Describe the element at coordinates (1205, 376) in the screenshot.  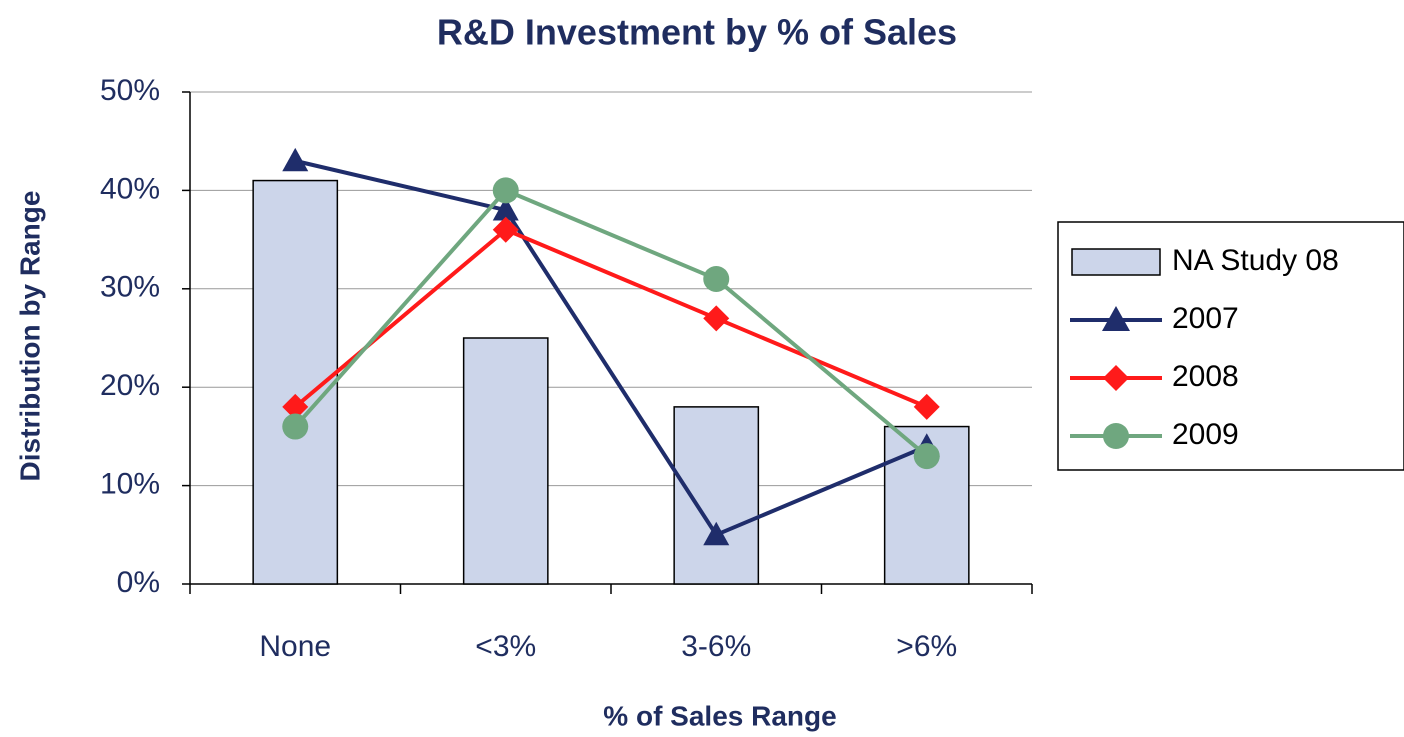
I see `legend-label: 2008` at that location.